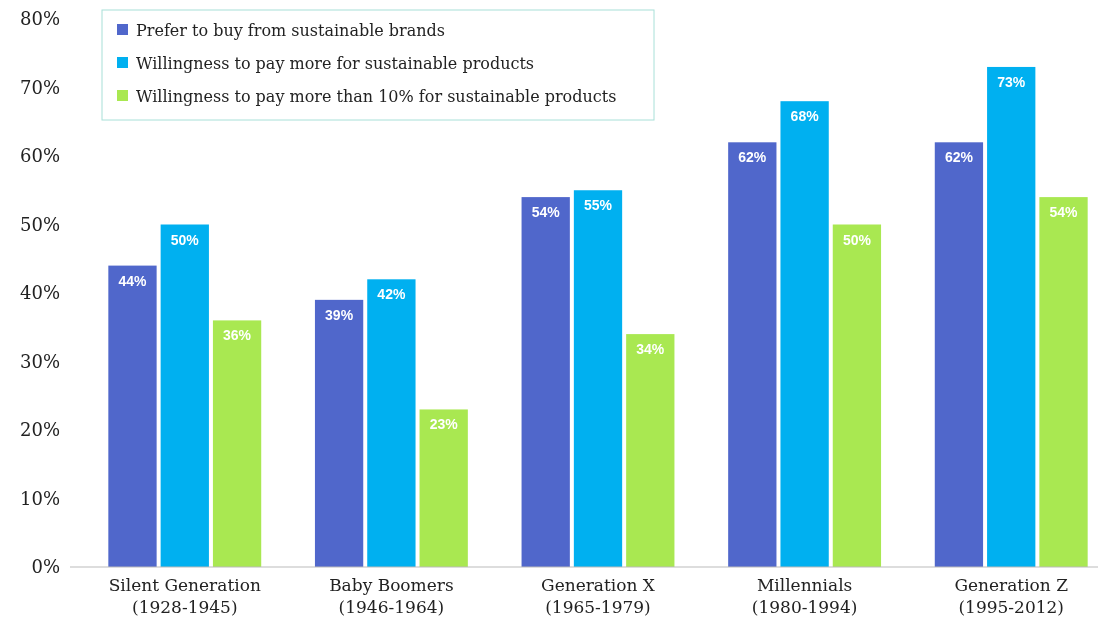 The width and height of the screenshot is (1104, 628). Describe the element at coordinates (45, 567) in the screenshot. I see `y-tick-label: 0%` at that location.